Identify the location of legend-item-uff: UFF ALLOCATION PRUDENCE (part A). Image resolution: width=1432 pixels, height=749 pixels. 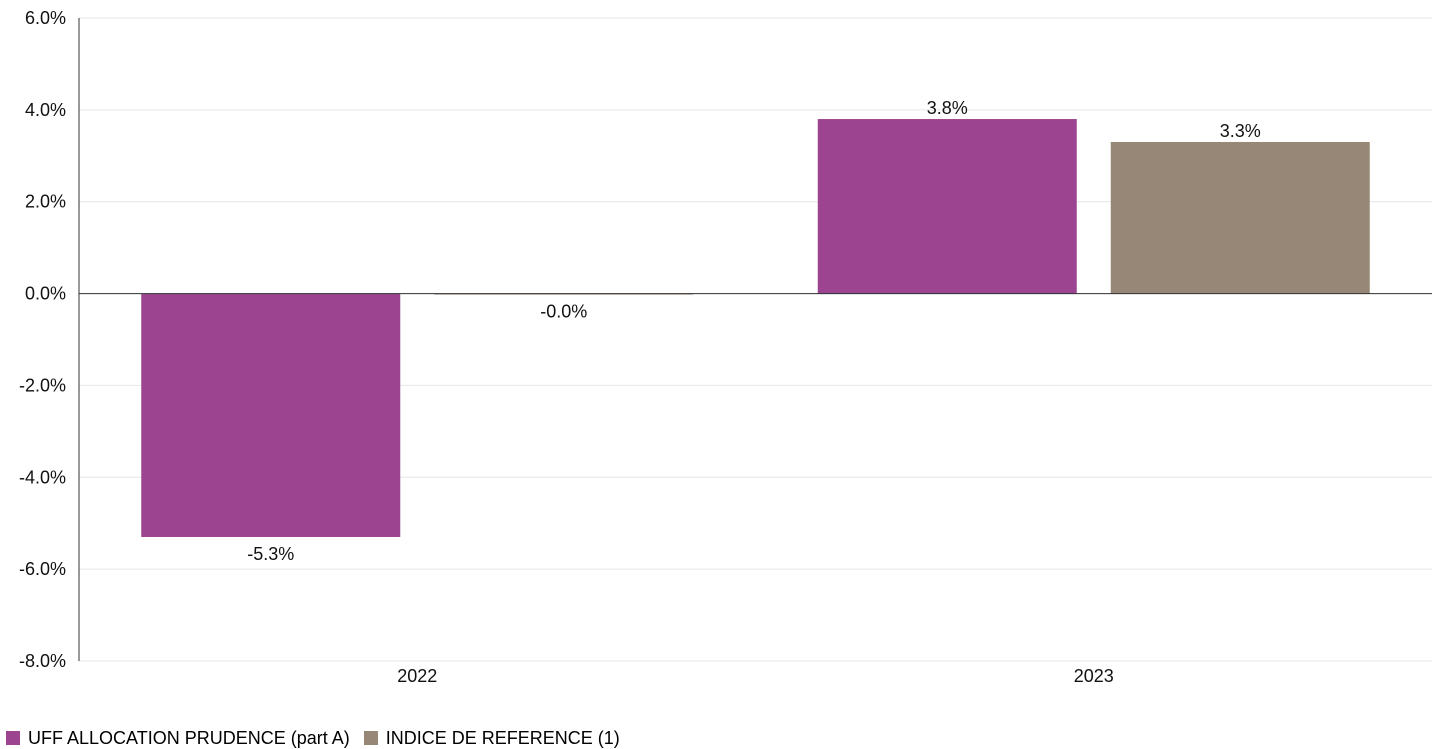
(178, 738).